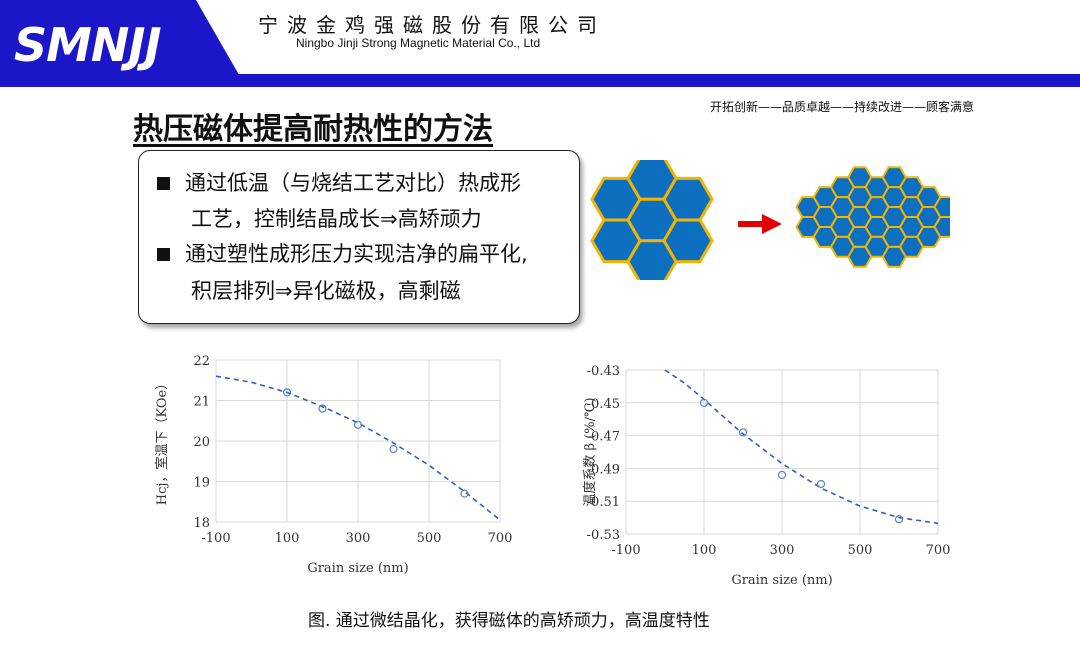  What do you see at coordinates (201, 442) in the screenshot?
I see `y-tick-label: 20` at bounding box center [201, 442].